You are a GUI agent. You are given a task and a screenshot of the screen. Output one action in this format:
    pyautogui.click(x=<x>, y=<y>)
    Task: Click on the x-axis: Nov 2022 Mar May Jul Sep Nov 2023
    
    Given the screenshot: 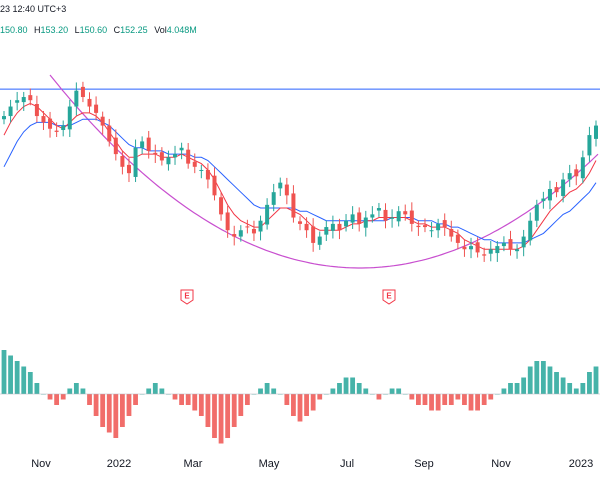 What is the action you would take?
    pyautogui.click(x=312, y=464)
    